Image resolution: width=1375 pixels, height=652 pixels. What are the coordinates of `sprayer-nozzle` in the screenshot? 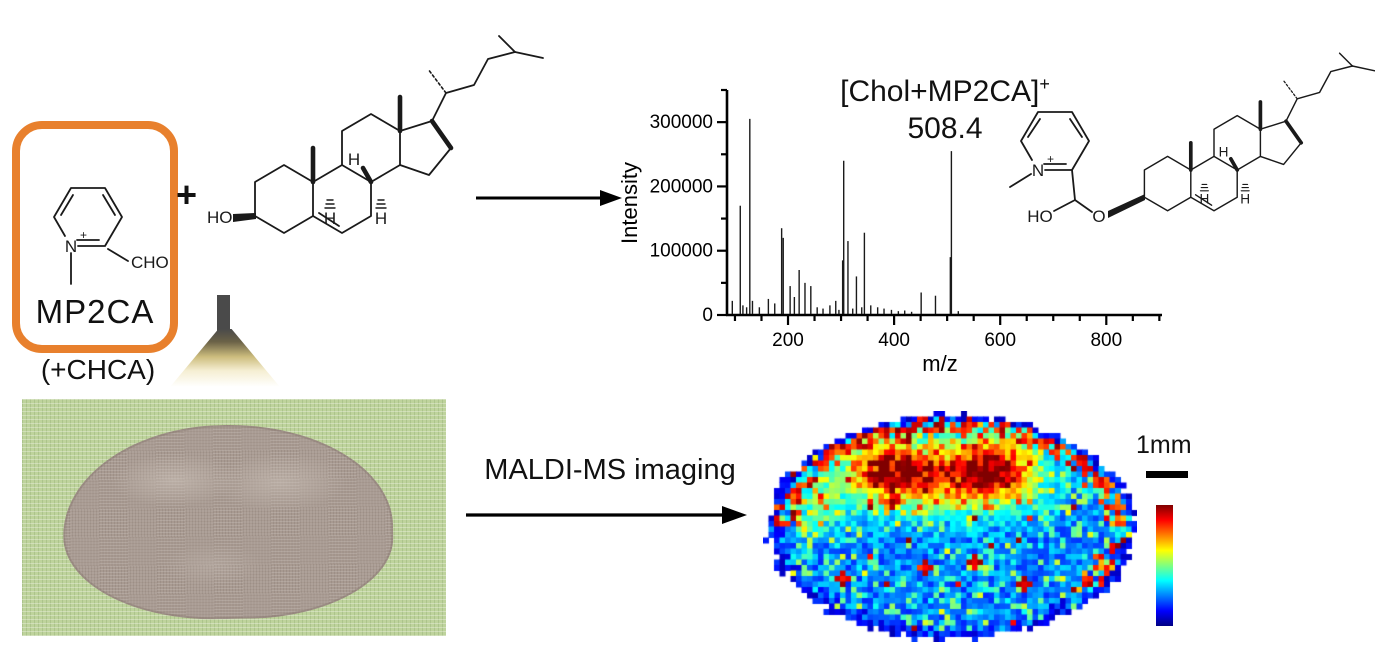 It's located at (223, 313).